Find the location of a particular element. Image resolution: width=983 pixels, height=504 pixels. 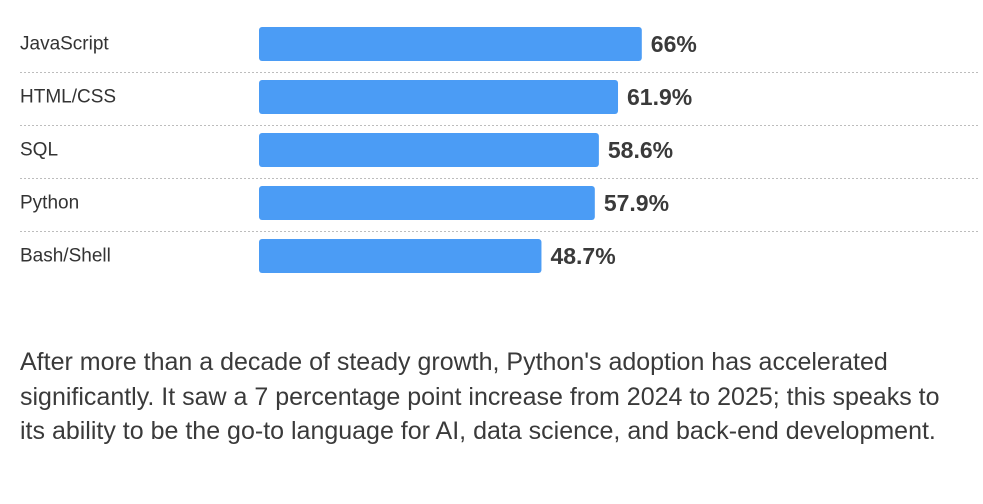

category-label-2: SQL is located at coordinates (39, 150).